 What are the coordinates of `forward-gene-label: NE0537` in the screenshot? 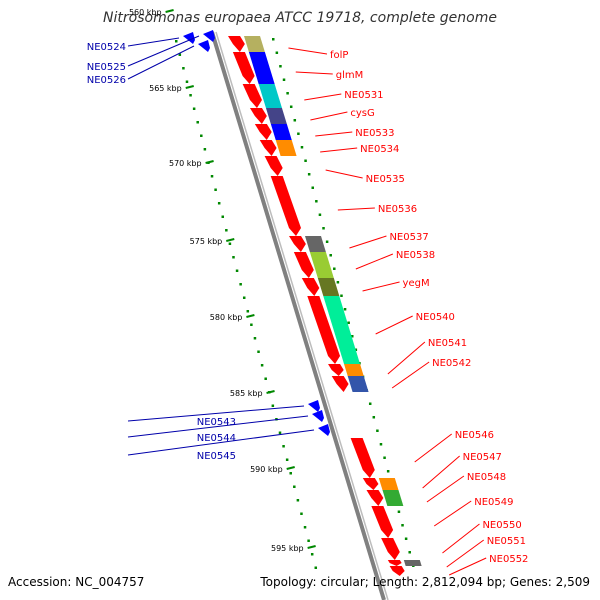 It's located at (408, 237).